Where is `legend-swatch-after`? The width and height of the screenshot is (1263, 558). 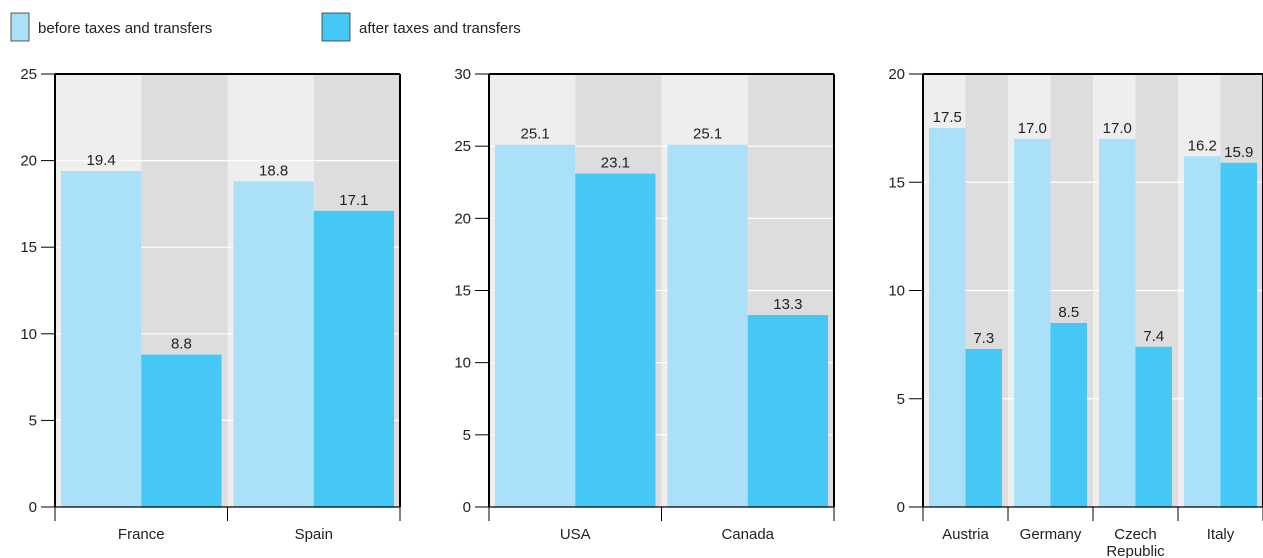
legend-swatch-after is located at coordinates (336, 27).